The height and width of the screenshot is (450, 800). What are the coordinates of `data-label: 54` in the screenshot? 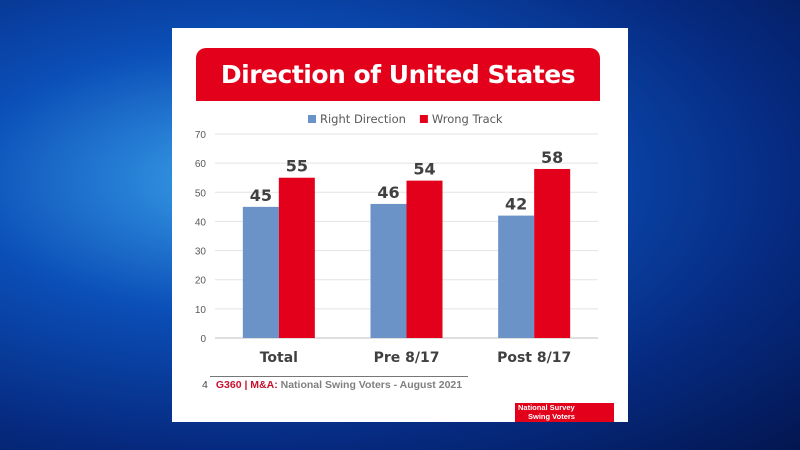 It's located at (424, 169).